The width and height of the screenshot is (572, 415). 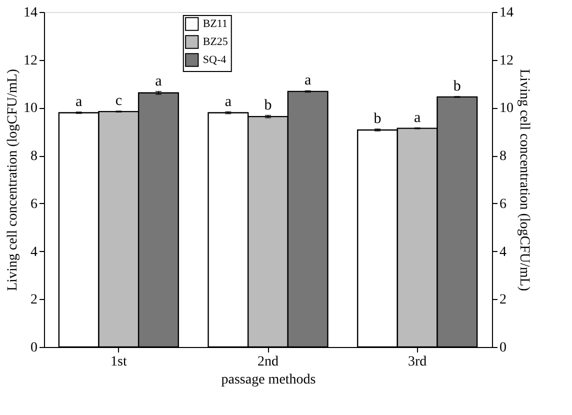 What do you see at coordinates (503, 204) in the screenshot?
I see `y2-tick-label: 6` at bounding box center [503, 204].